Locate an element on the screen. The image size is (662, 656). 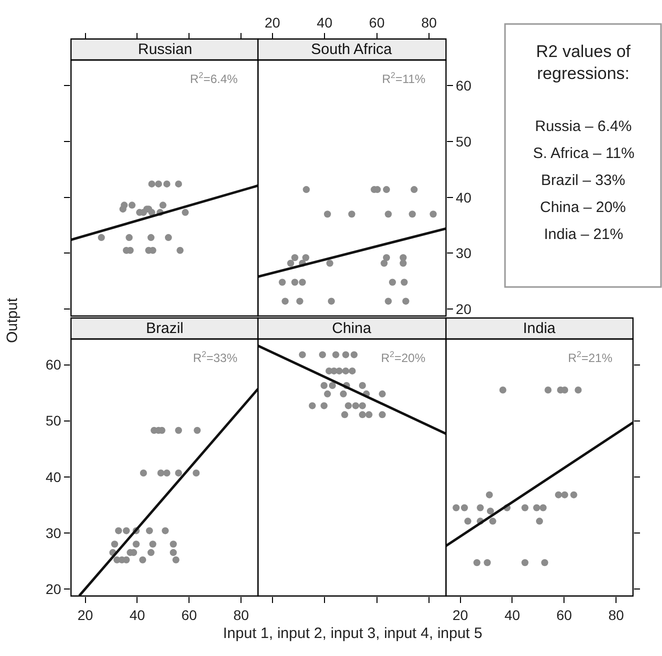
chart-title: India is located at coordinates (539, 328).